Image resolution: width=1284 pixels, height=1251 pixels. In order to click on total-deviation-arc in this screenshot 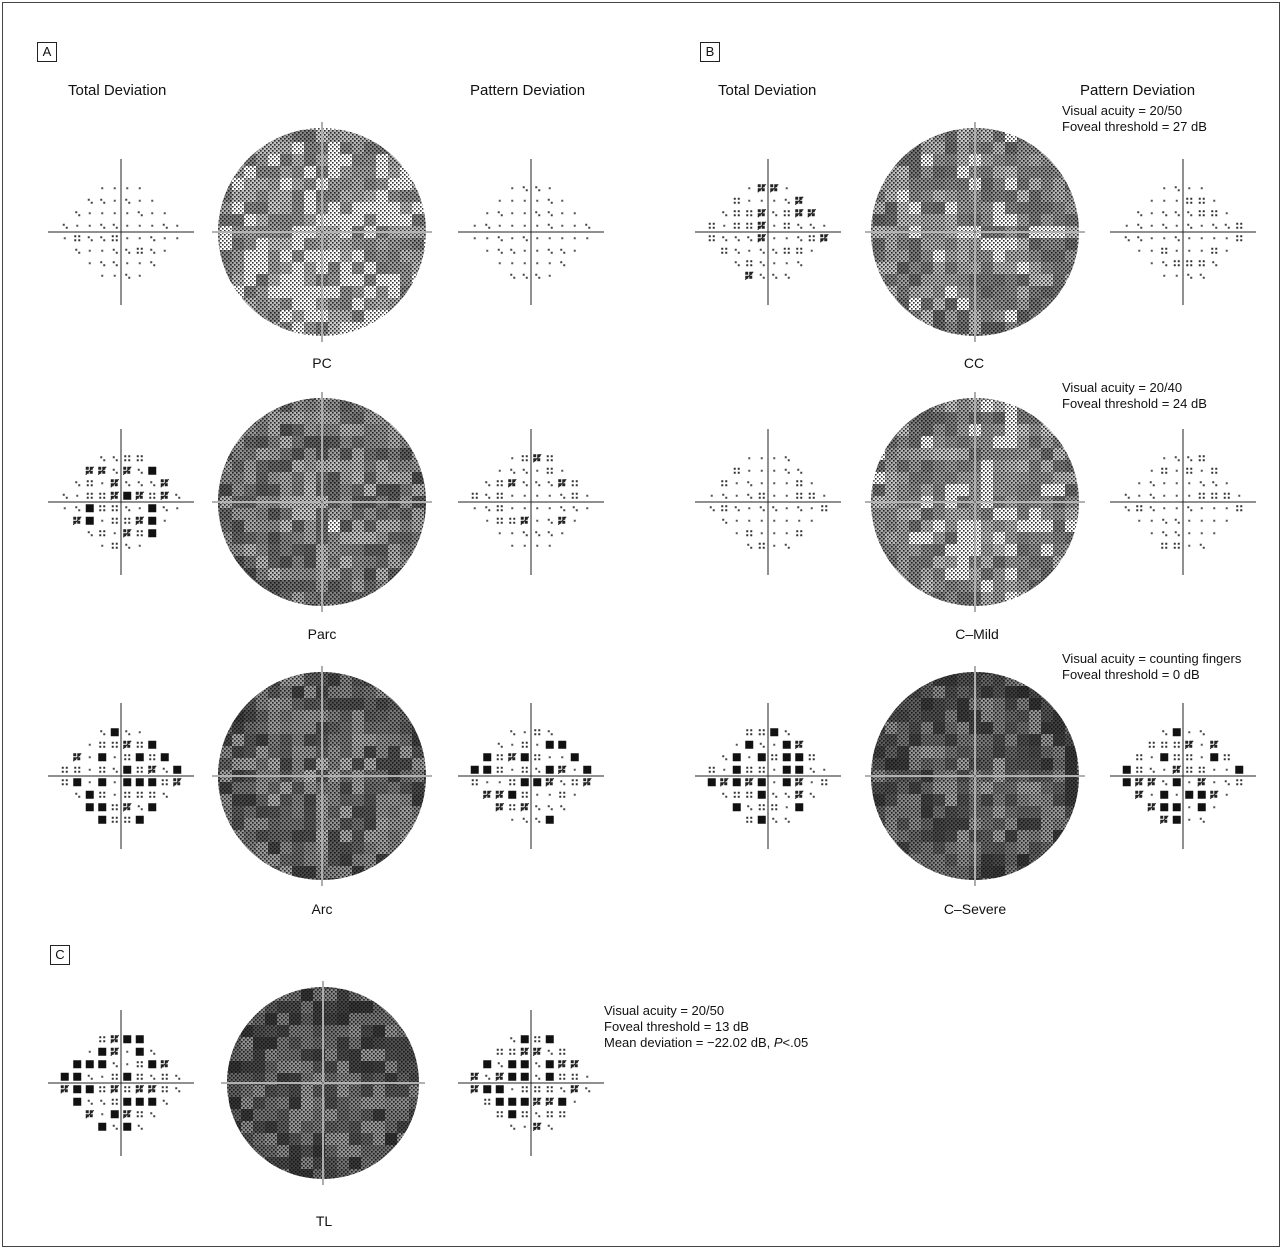, I will do `click(121, 776)`.